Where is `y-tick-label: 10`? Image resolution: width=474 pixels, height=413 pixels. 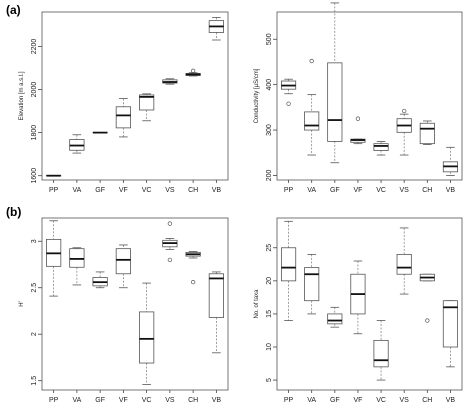
y-tick-label: 10 is located at coordinates (269, 347).